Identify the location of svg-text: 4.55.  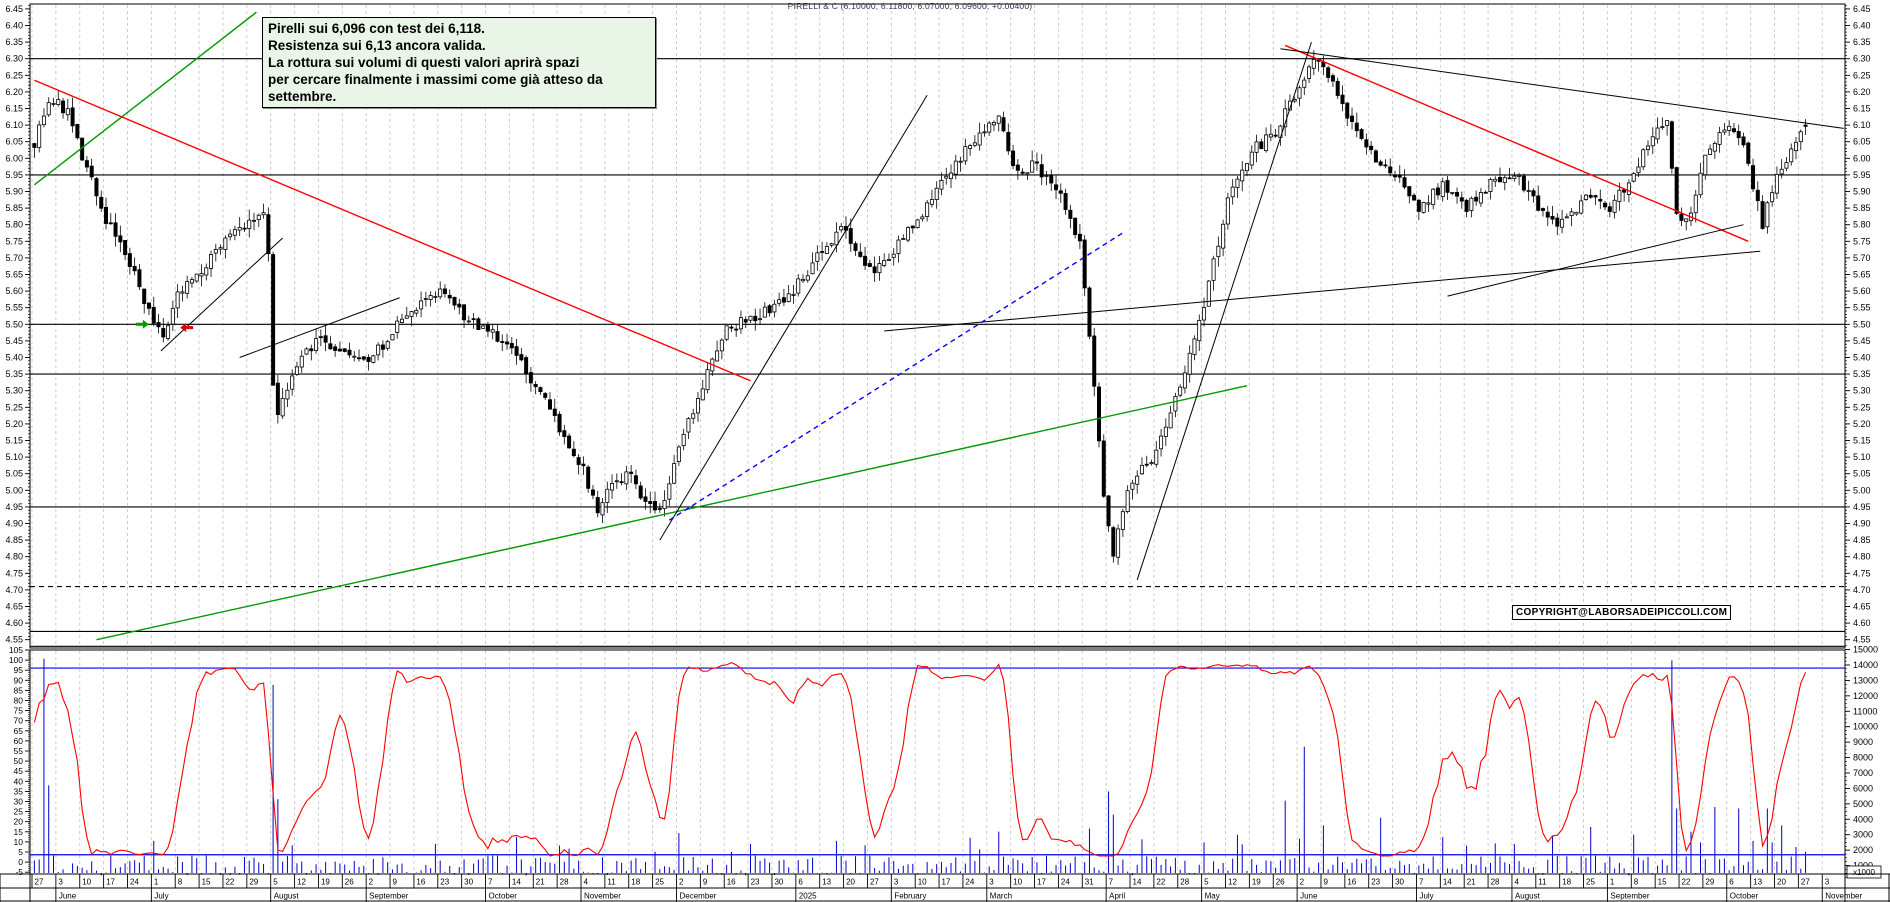
(14, 640).